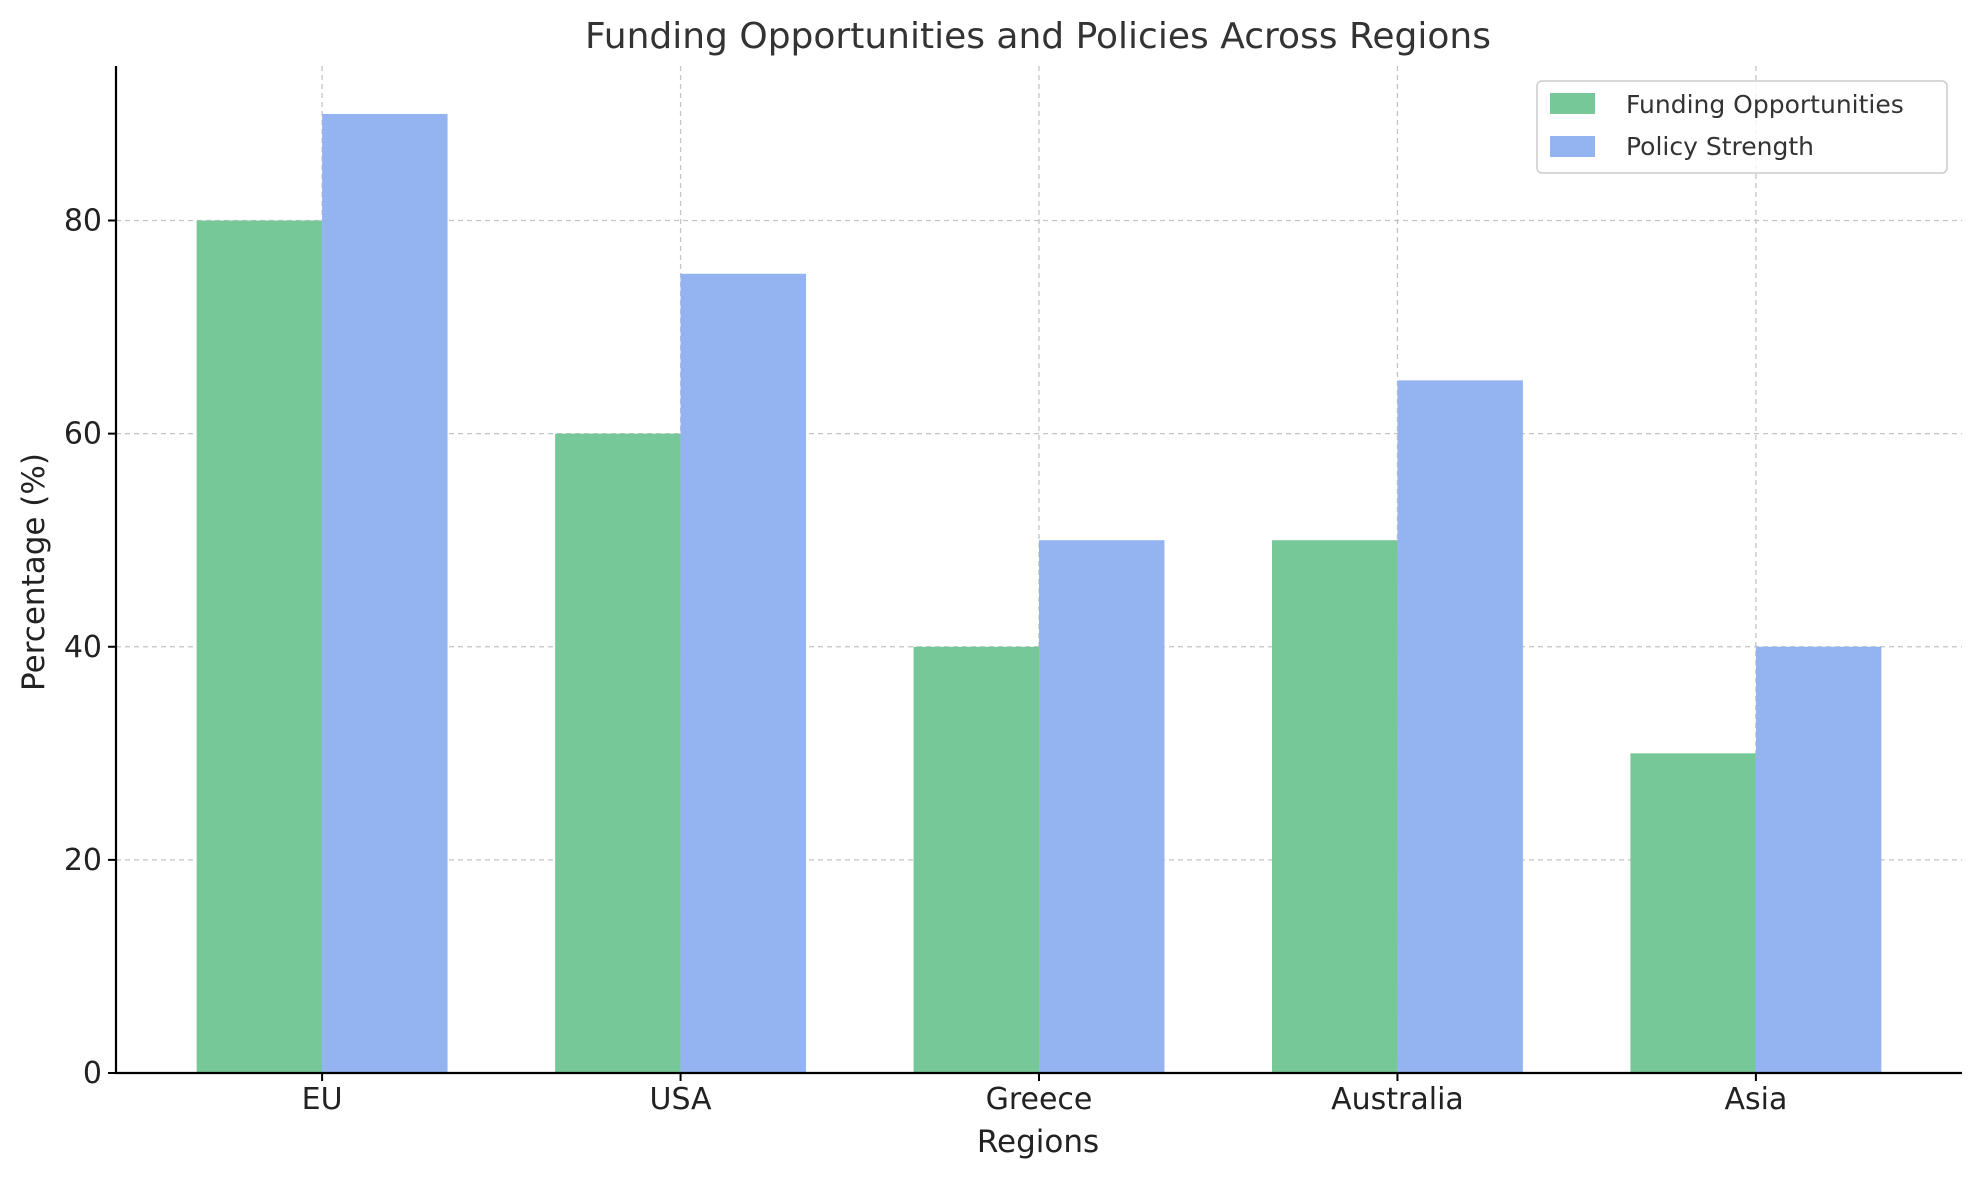 The width and height of the screenshot is (1979, 1184). Describe the element at coordinates (385, 593) in the screenshot. I see `bar-policy-strength-eu` at that location.